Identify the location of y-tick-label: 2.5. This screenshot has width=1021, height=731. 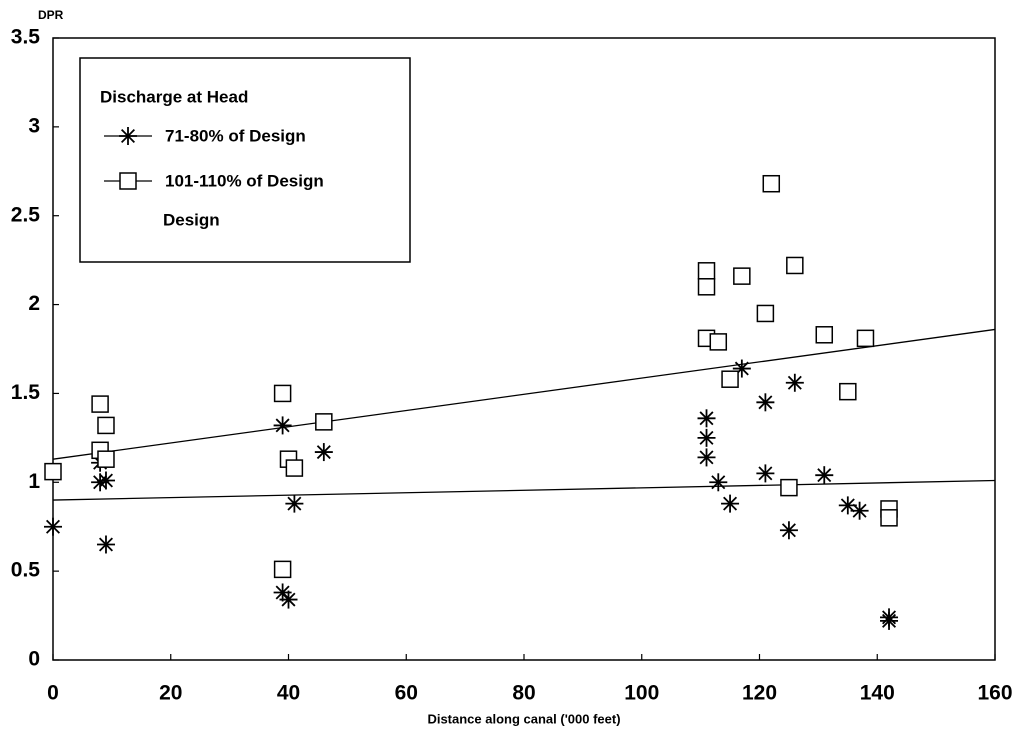
(26, 214).